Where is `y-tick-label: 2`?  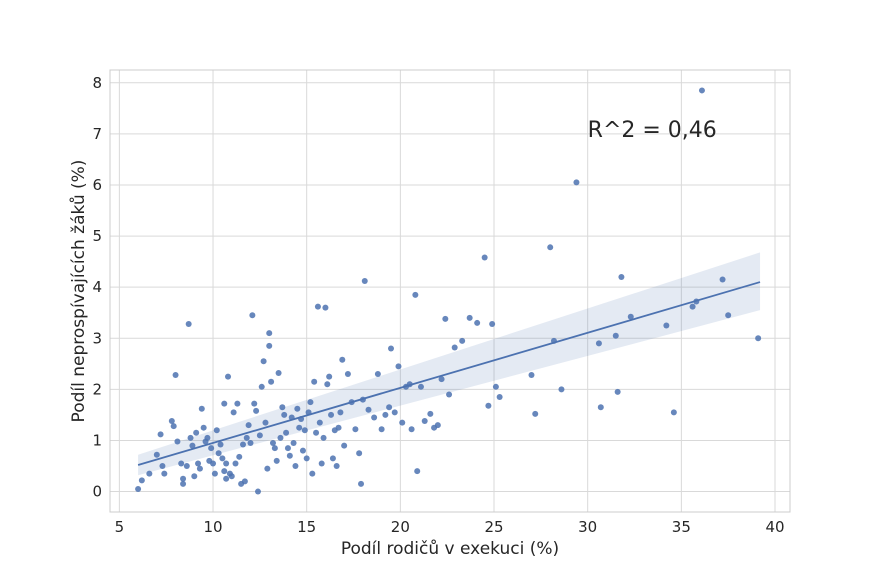 y-tick-label: 2 is located at coordinates (97, 389).